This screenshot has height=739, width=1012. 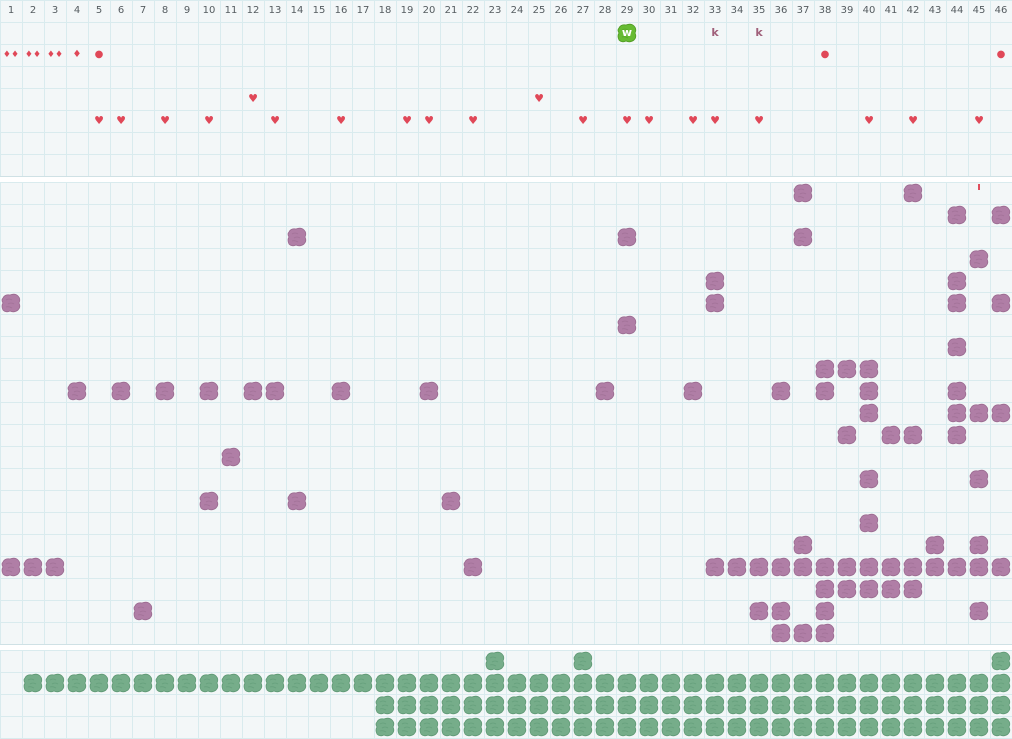 What do you see at coordinates (429, 10) in the screenshot?
I see `column-number: 20` at bounding box center [429, 10].